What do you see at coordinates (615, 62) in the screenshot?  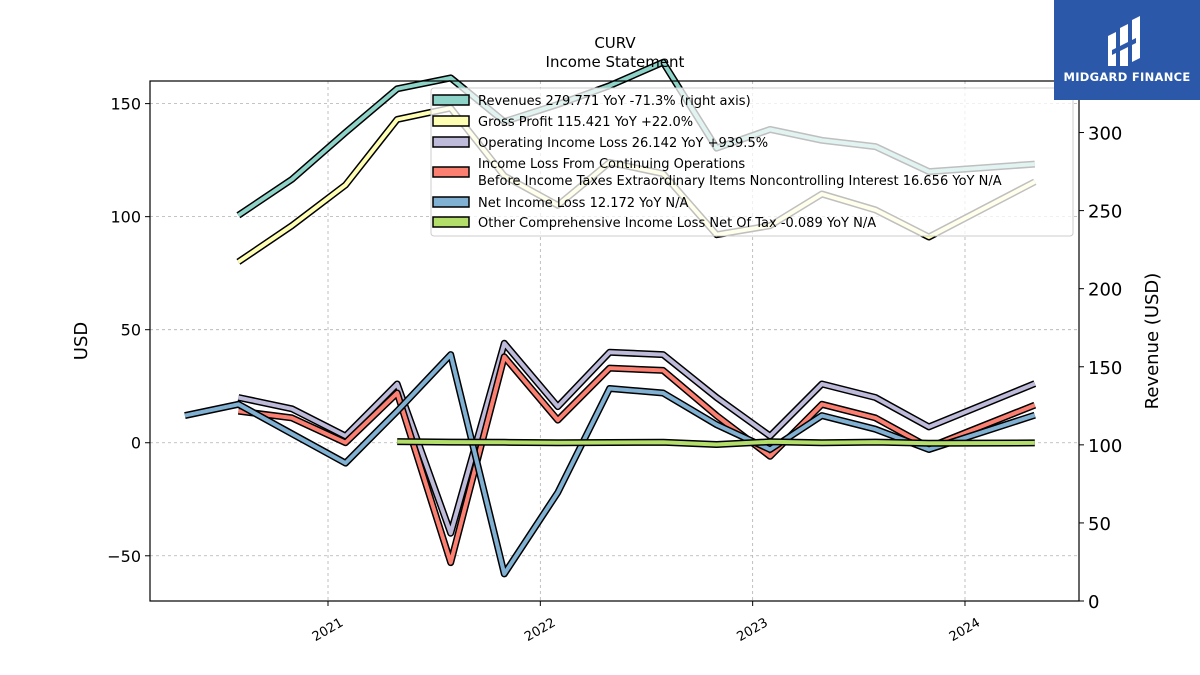 I see `chart-subtitle: Income Statement` at bounding box center [615, 62].